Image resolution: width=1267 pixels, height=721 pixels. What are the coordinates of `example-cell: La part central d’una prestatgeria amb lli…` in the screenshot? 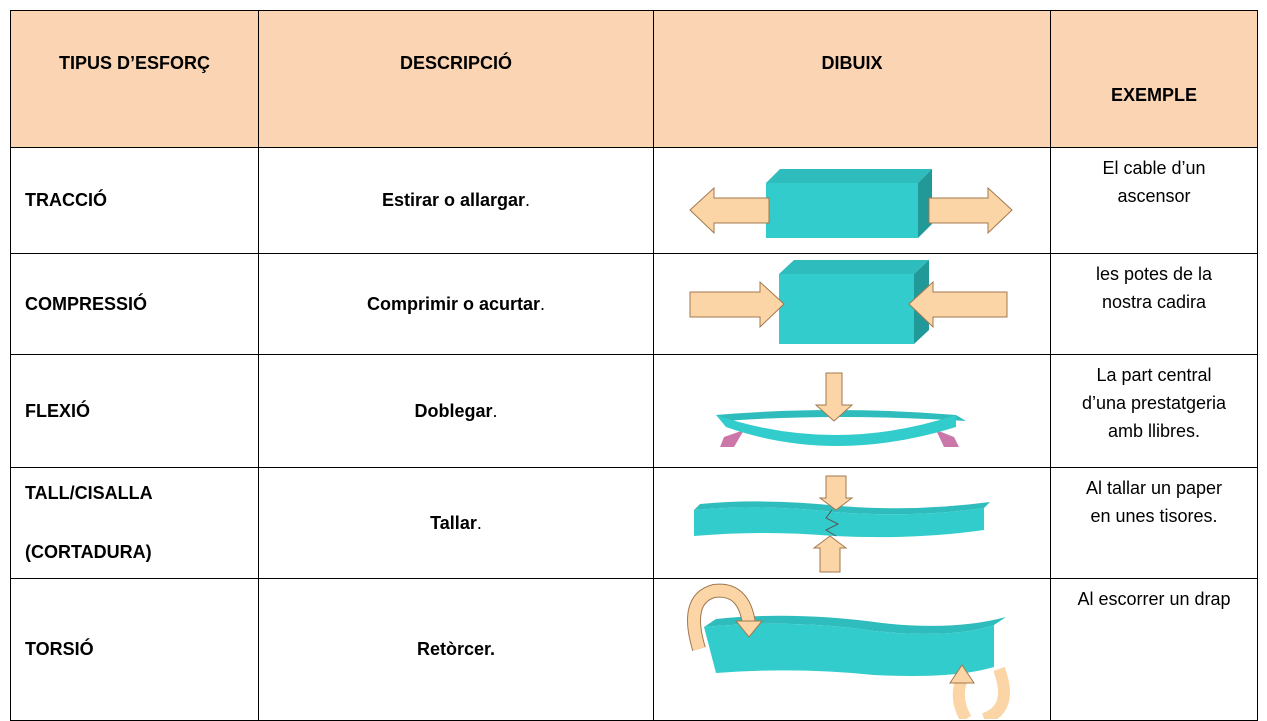 It's located at (1154, 411).